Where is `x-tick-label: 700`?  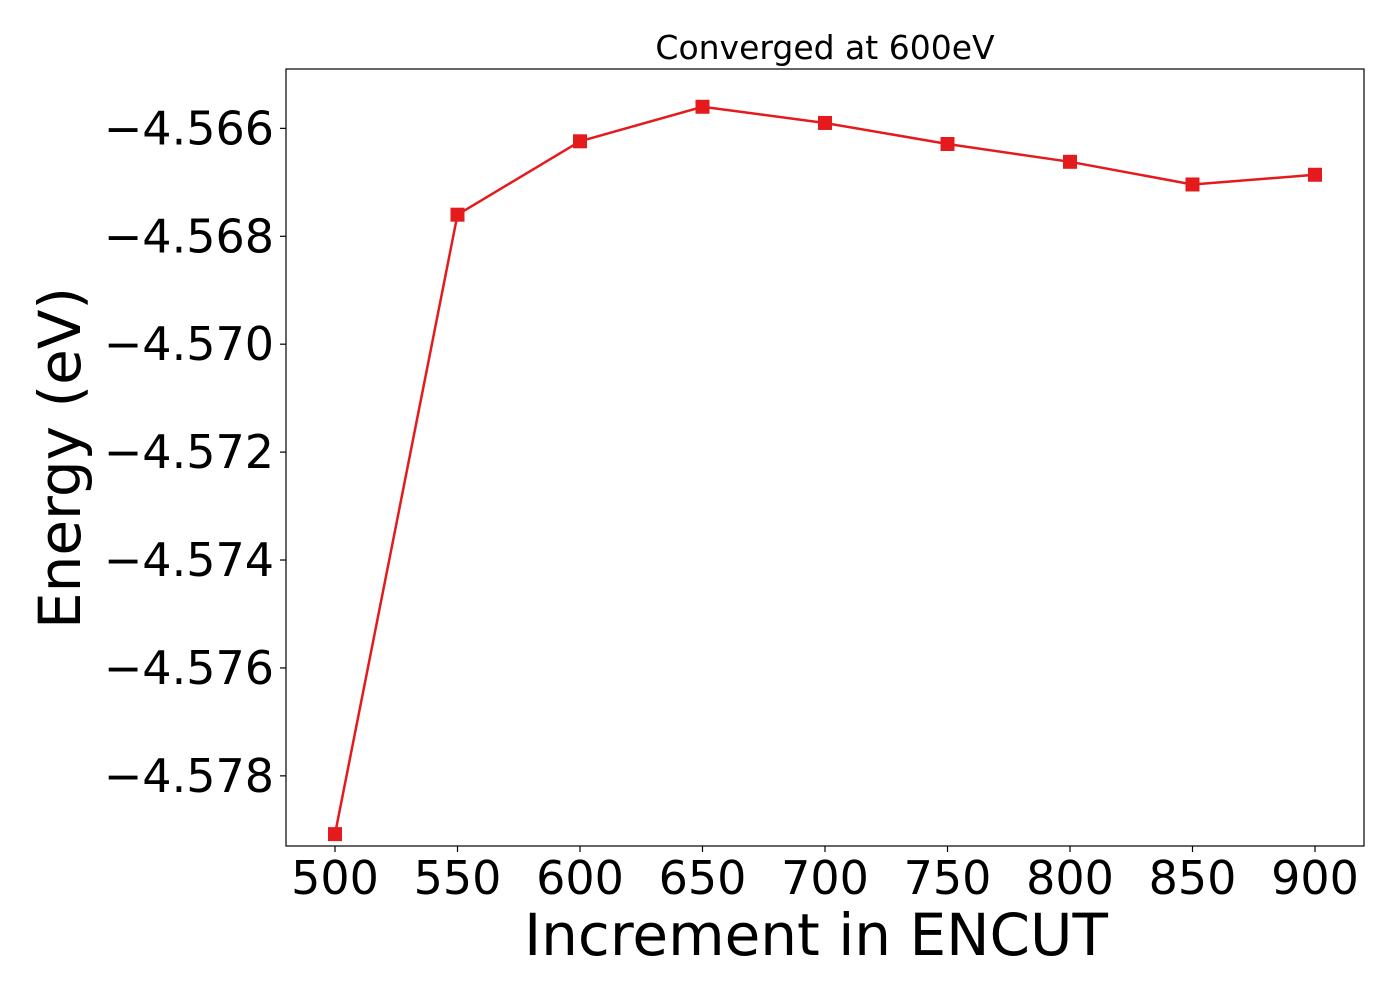 x-tick-label: 700 is located at coordinates (825, 878).